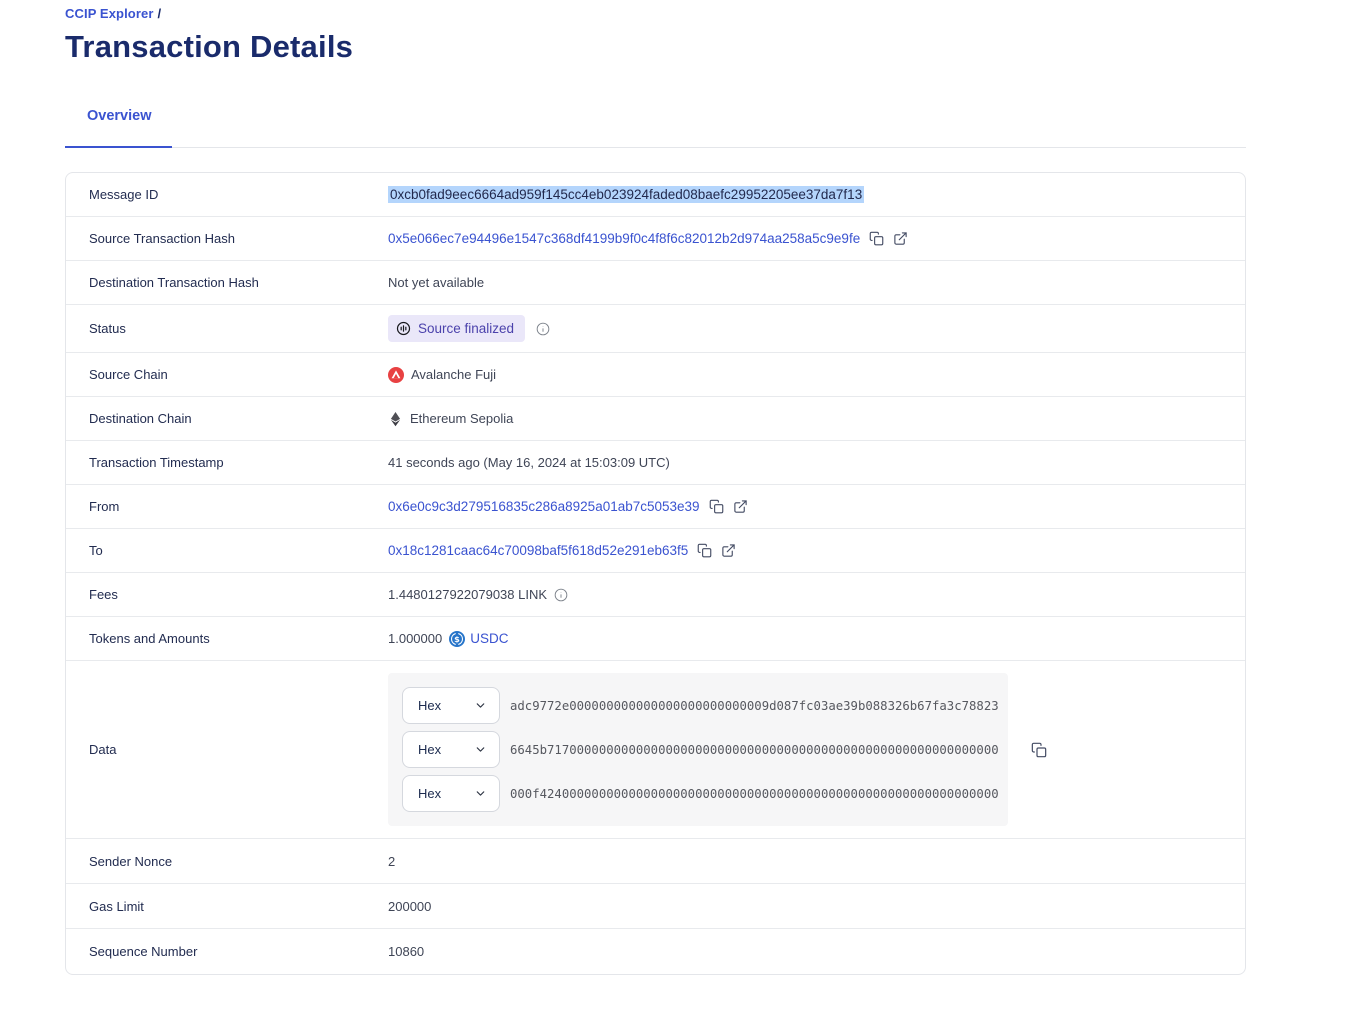 Image resolution: width=1354 pixels, height=1012 pixels. I want to click on fees-info-icon, so click(561, 595).